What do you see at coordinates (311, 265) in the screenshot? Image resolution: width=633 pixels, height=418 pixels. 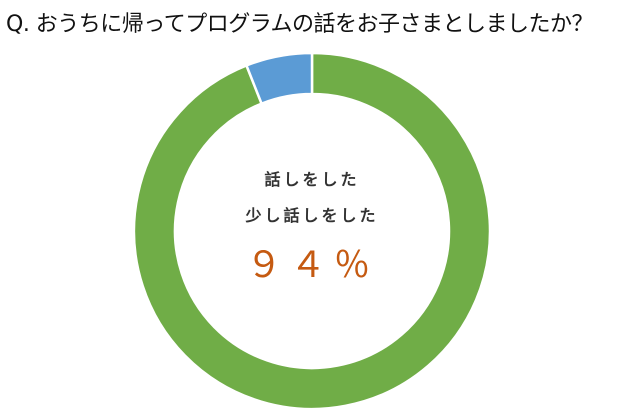 I see `center-percent: ９４％` at bounding box center [311, 265].